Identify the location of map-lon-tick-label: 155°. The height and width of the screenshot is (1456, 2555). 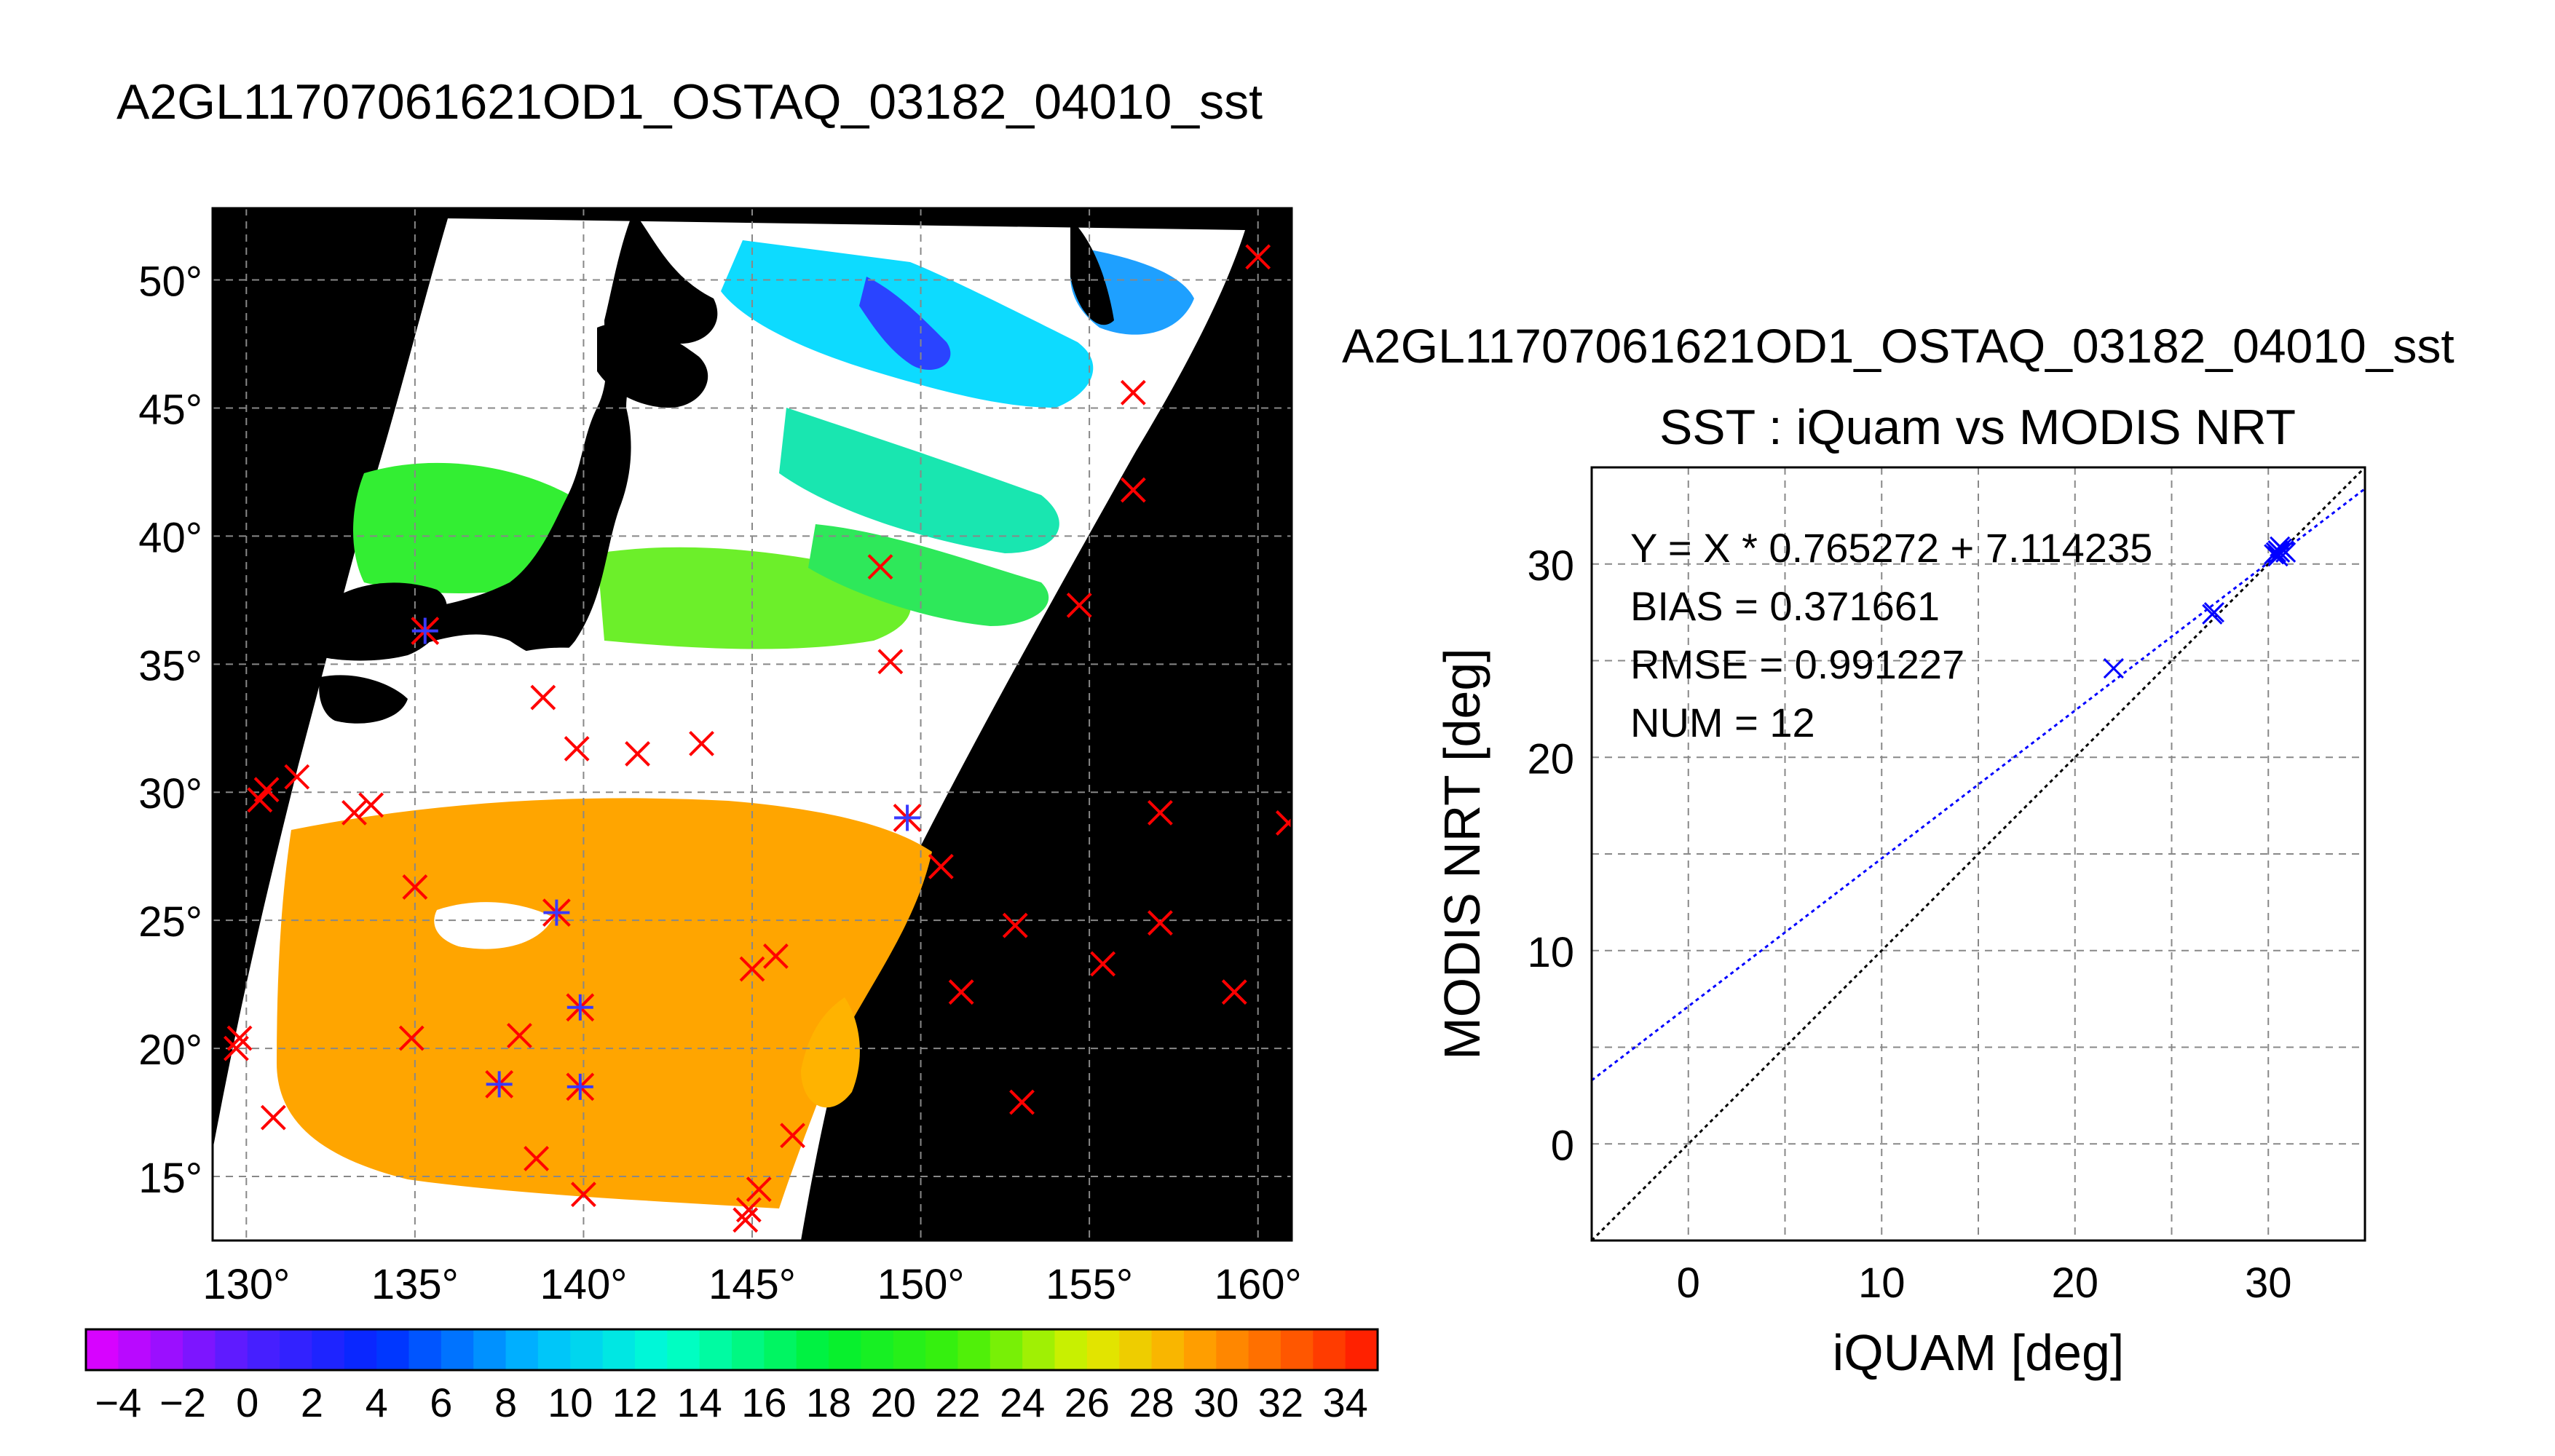
(1089, 1284).